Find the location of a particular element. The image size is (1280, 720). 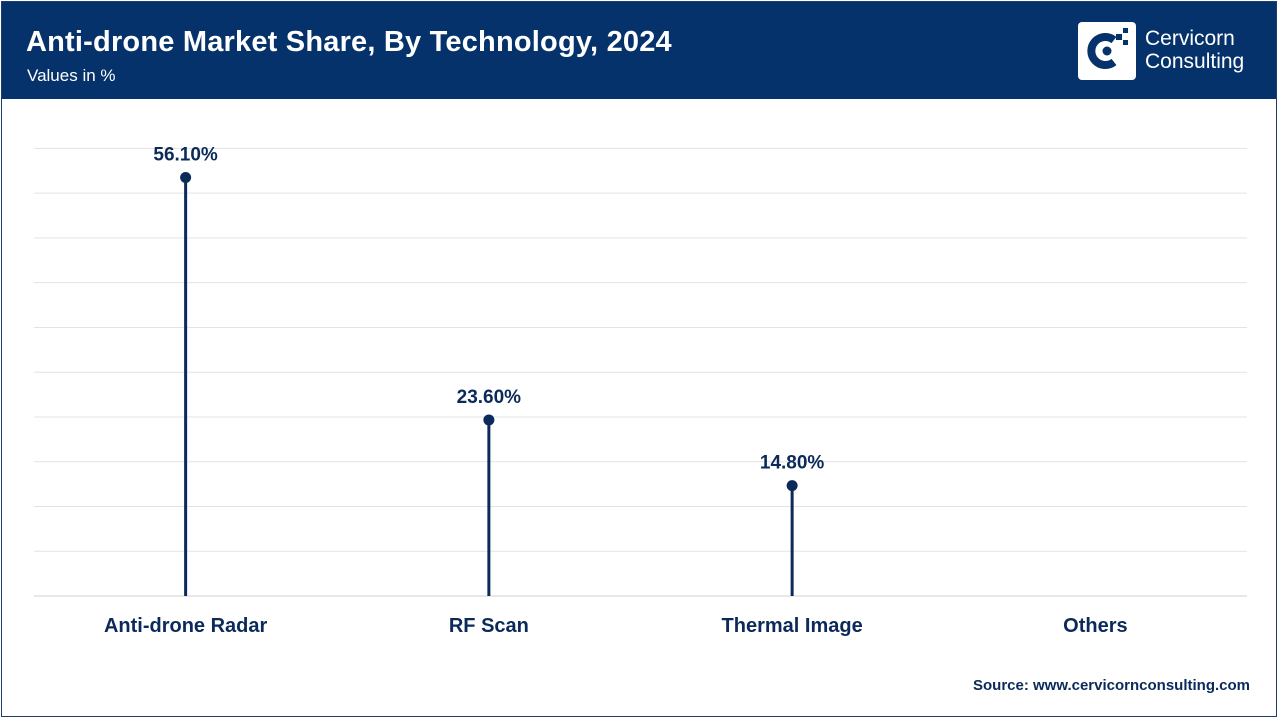

category-label: Anti-drone Radar is located at coordinates (186, 626).